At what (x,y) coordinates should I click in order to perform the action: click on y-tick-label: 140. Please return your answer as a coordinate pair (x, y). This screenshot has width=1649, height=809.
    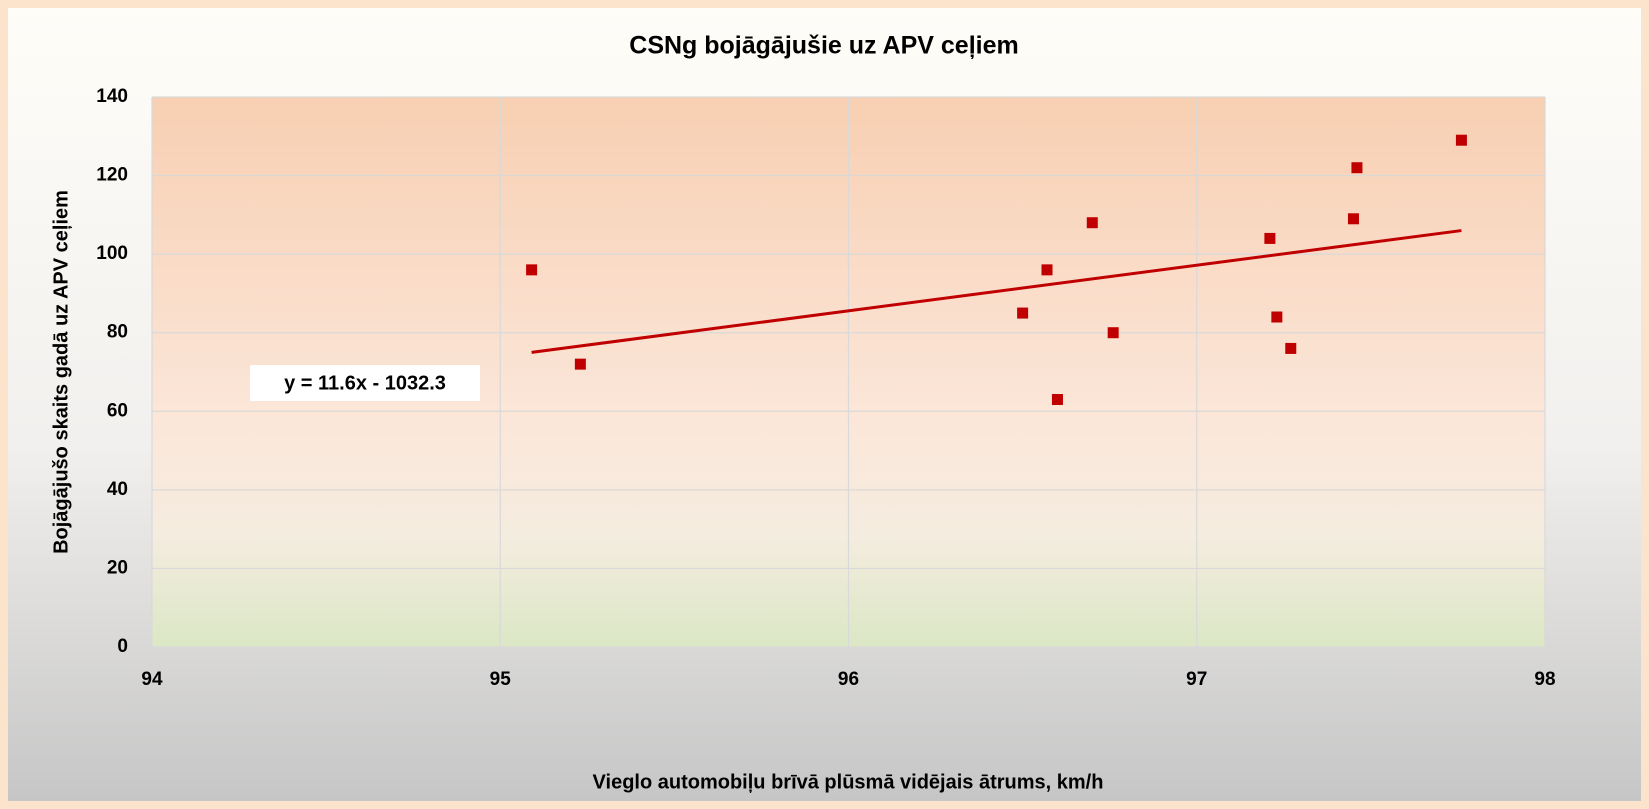
    Looking at the image, I should click on (112, 96).